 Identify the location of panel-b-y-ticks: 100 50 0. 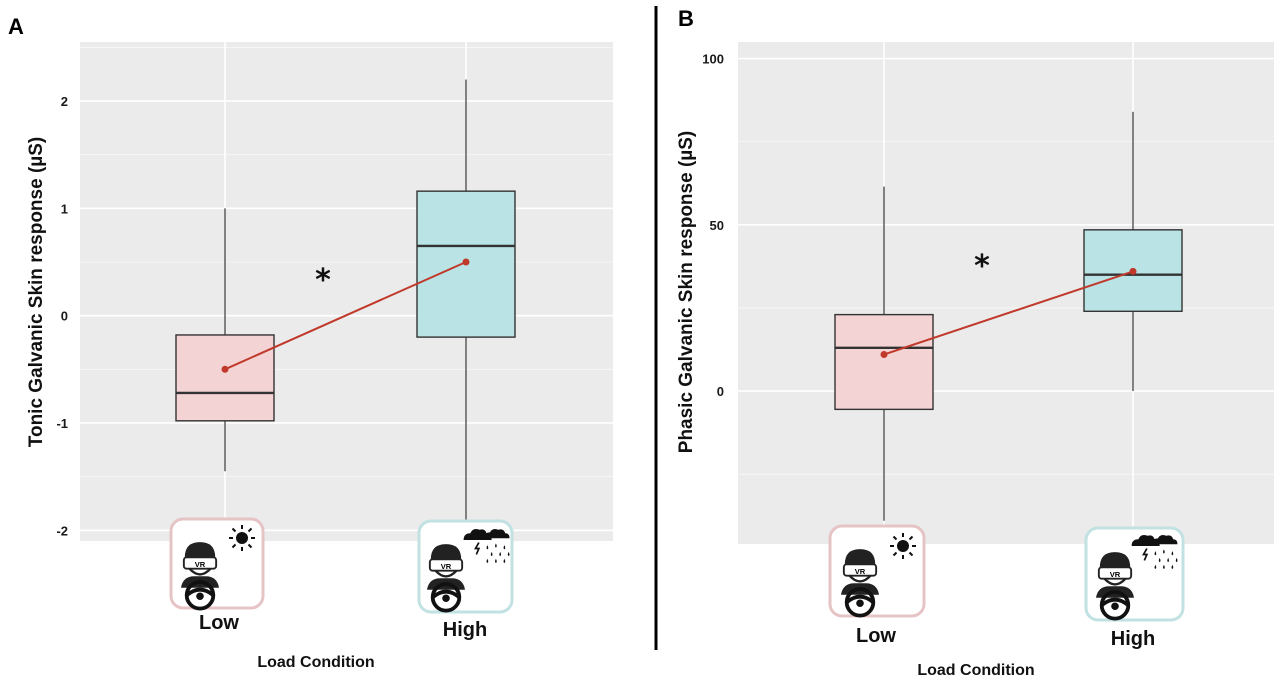
(713, 225).